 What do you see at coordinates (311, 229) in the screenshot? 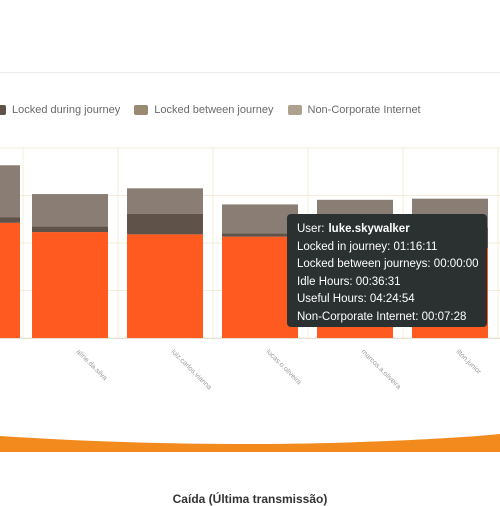
I see `tooltip-user-label: User:` at bounding box center [311, 229].